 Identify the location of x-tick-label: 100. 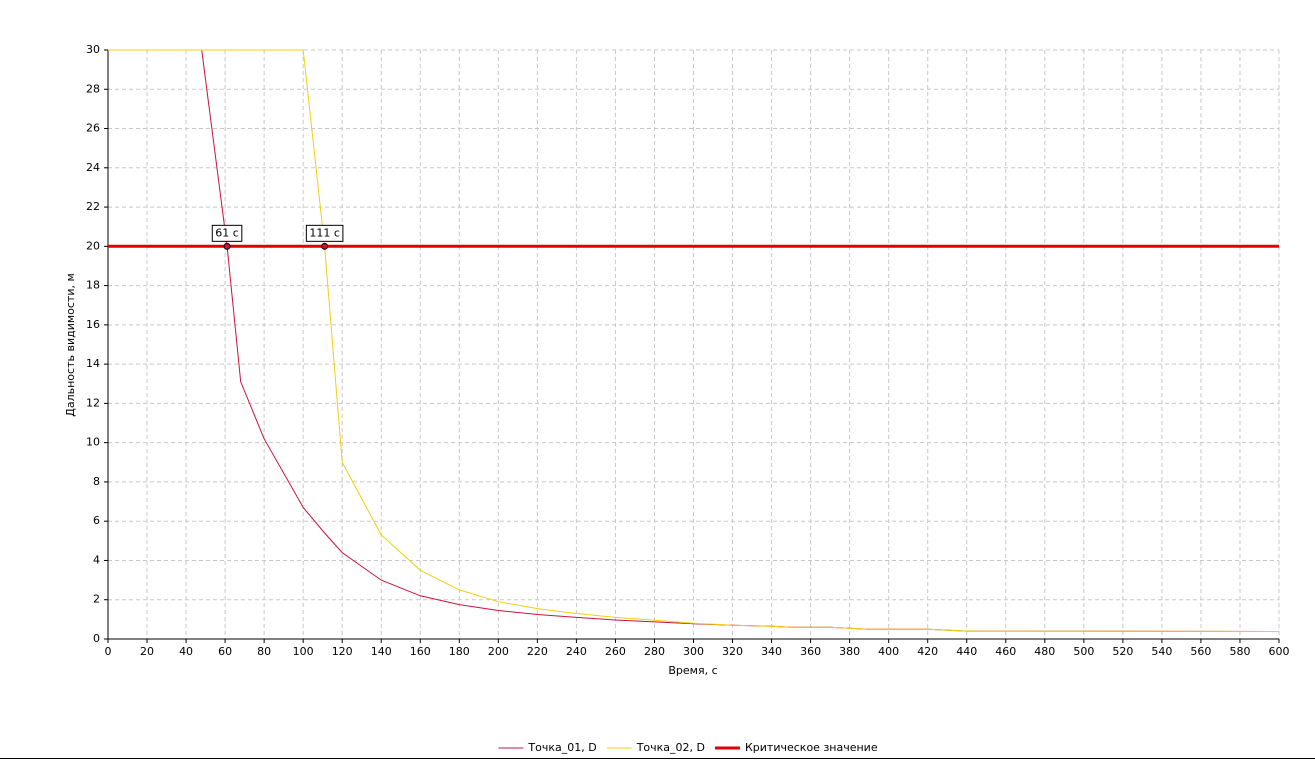
(303, 651).